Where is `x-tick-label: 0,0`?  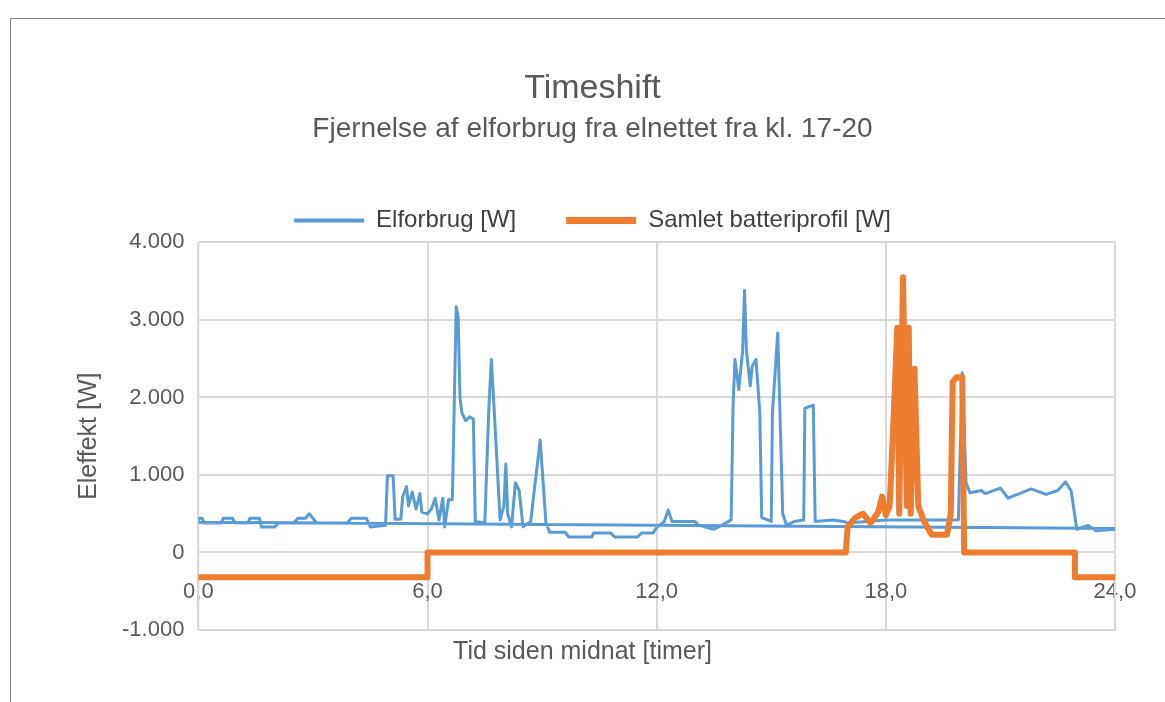 x-tick-label: 0,0 is located at coordinates (198, 590).